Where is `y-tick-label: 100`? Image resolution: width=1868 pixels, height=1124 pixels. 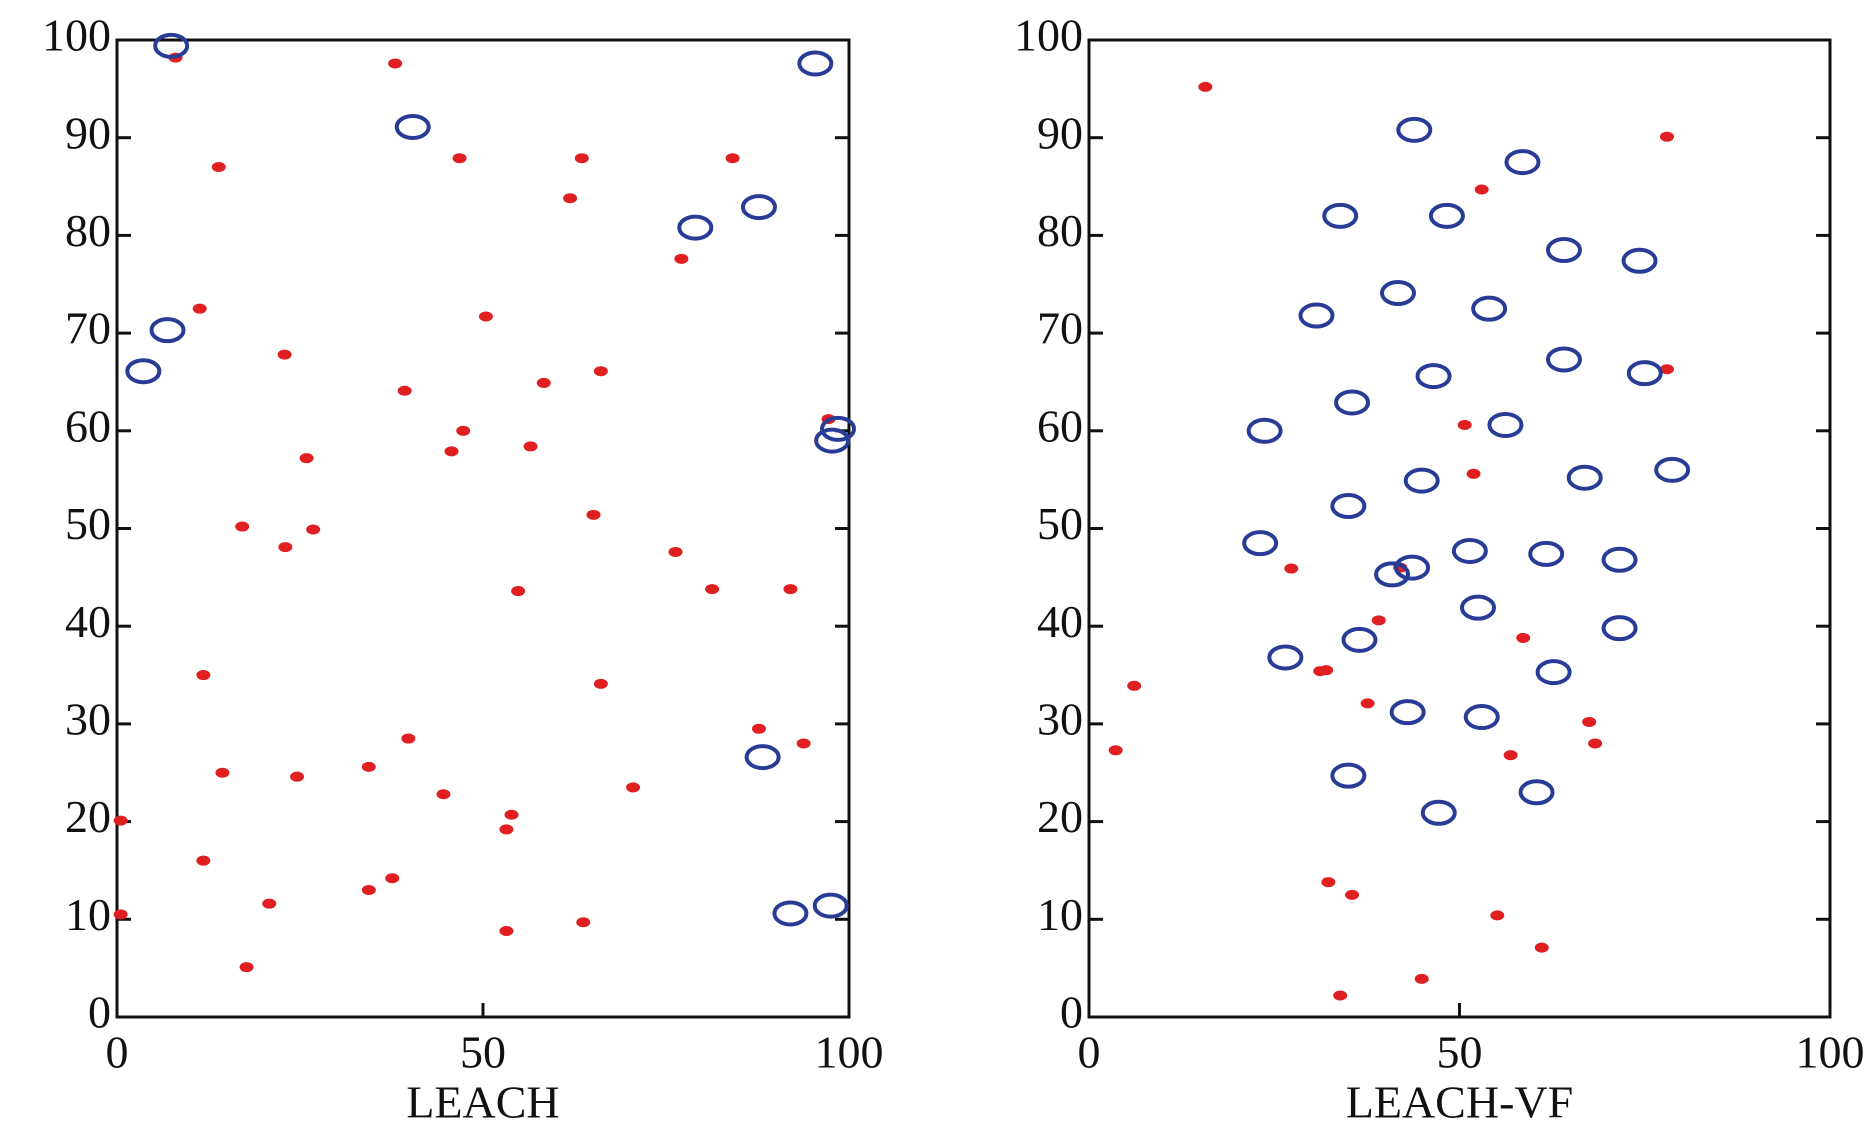 y-tick-label: 100 is located at coordinates (1048, 35).